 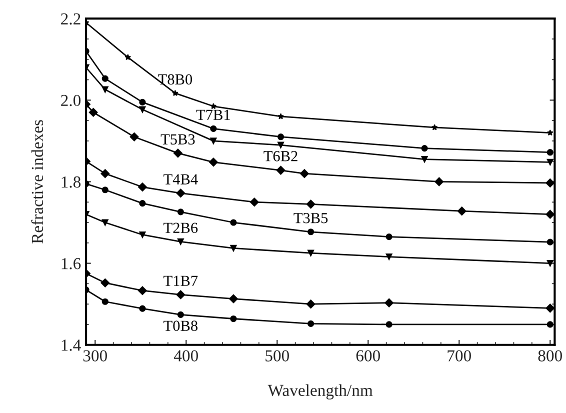 What do you see at coordinates (550, 356) in the screenshot?
I see `x-tick-label: 800` at bounding box center [550, 356].